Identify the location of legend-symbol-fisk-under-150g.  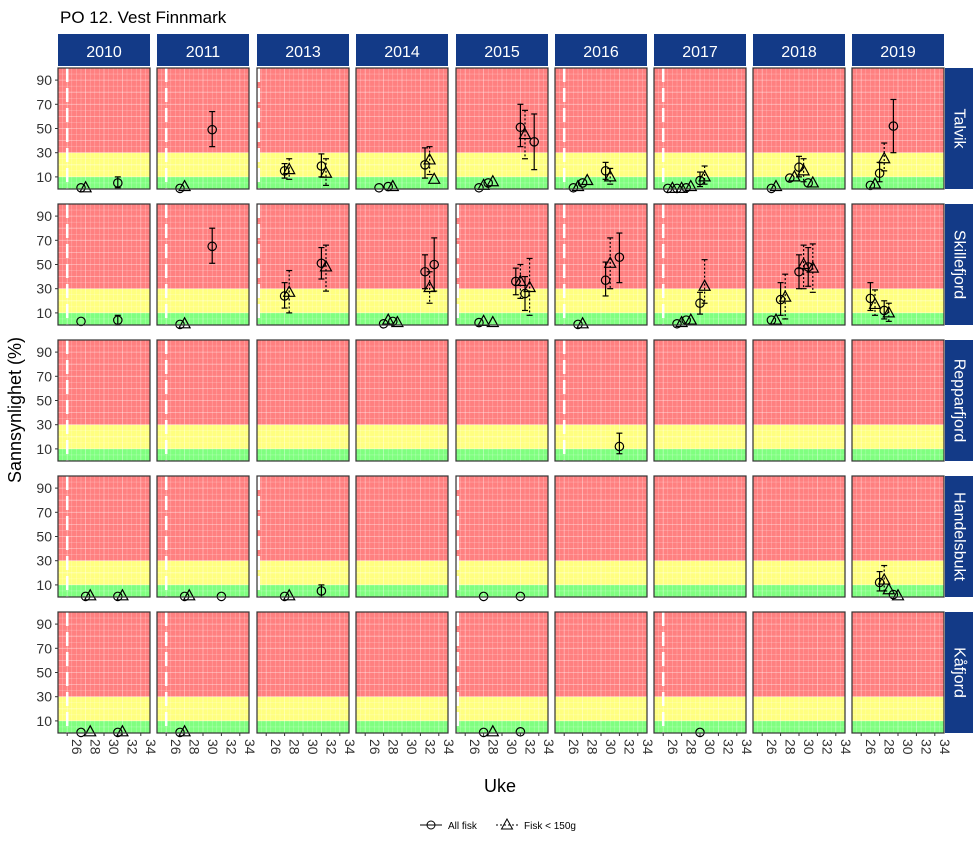
(507, 823).